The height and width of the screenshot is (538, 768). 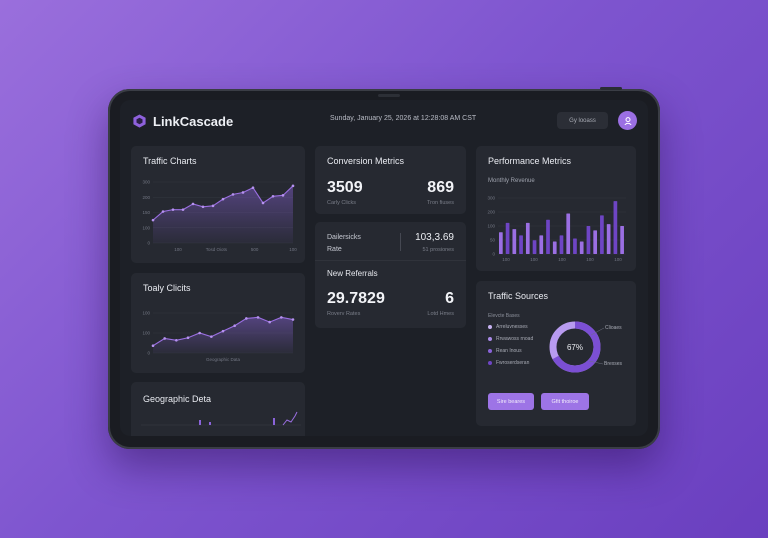 I want to click on daily-clicks-value: 3509, so click(x=345, y=187).